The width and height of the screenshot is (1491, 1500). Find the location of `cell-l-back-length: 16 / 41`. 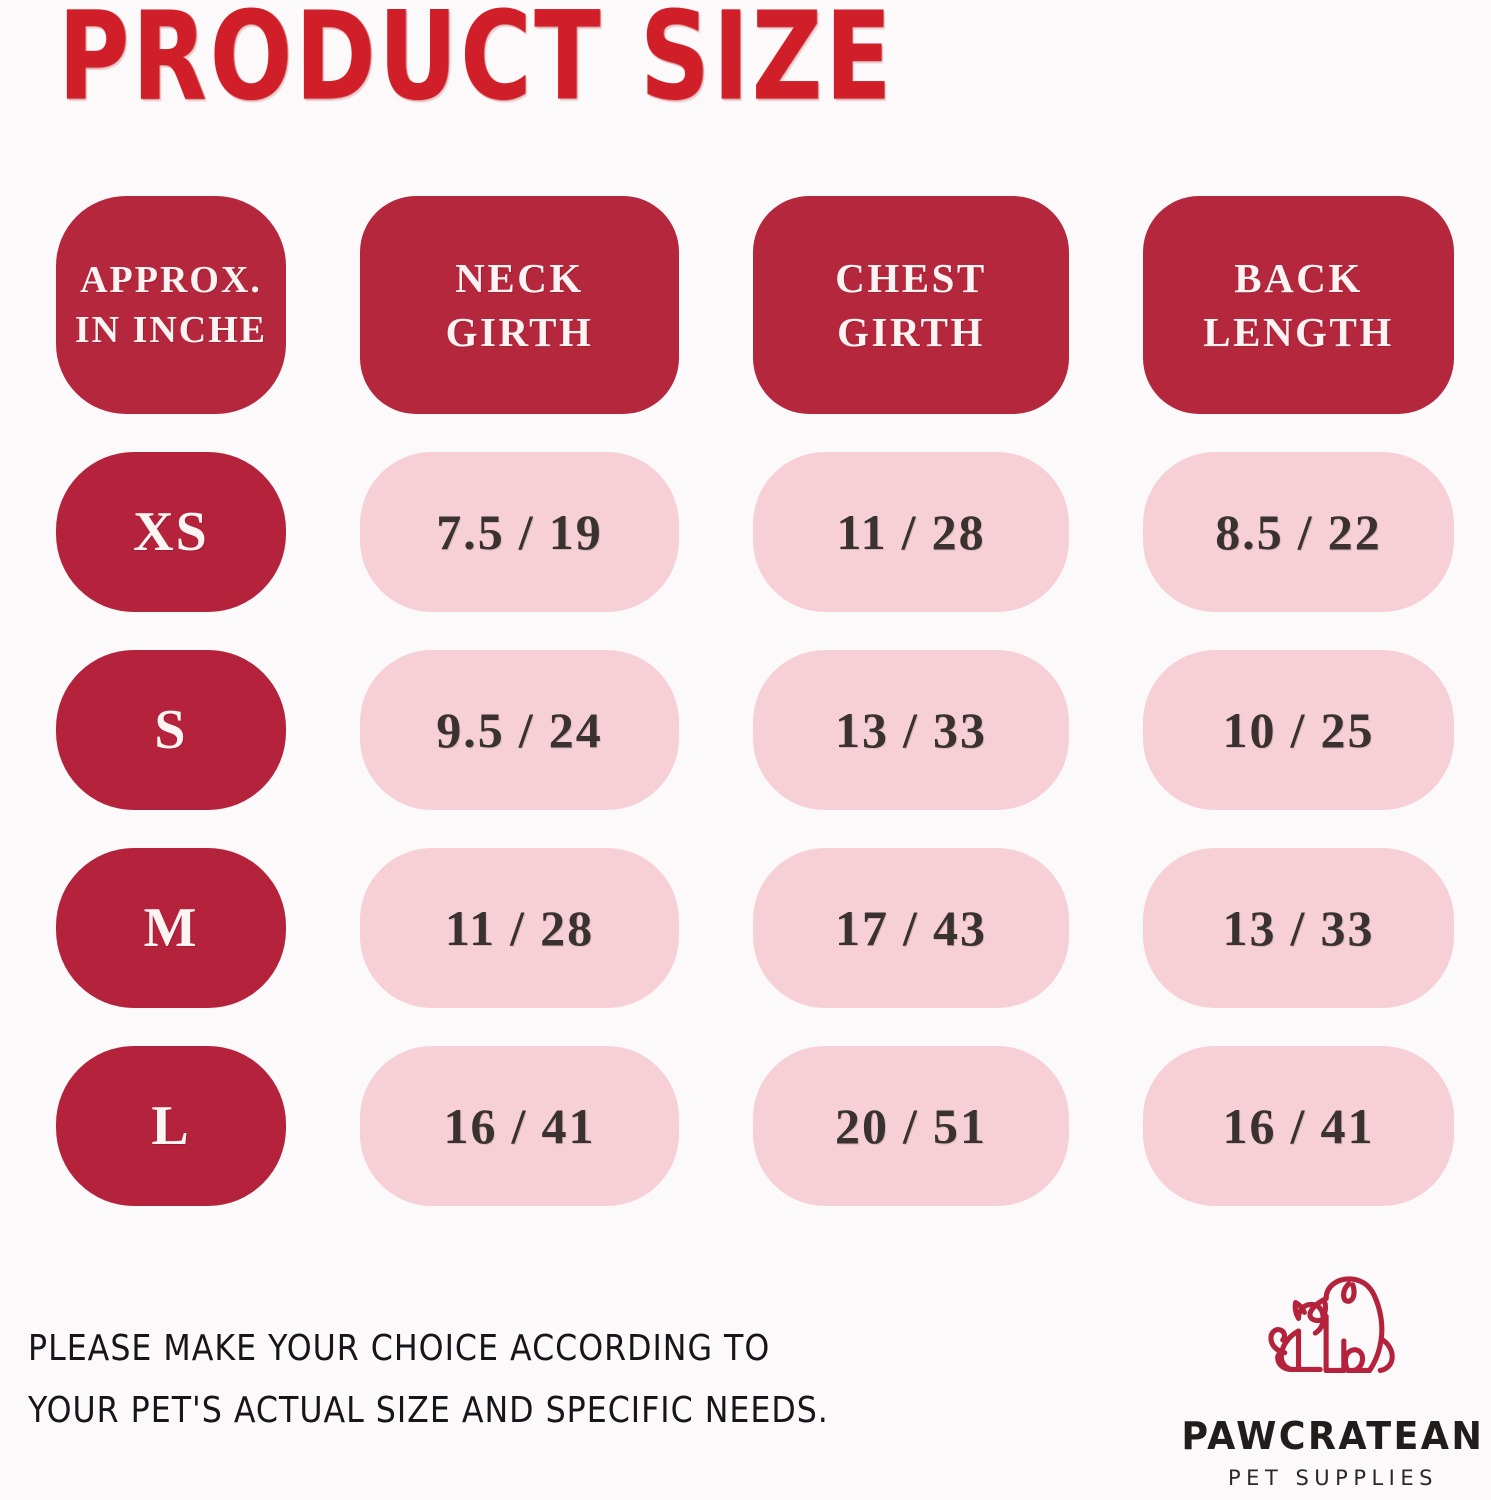

cell-l-back-length: 16 / 41 is located at coordinates (1298, 1126).